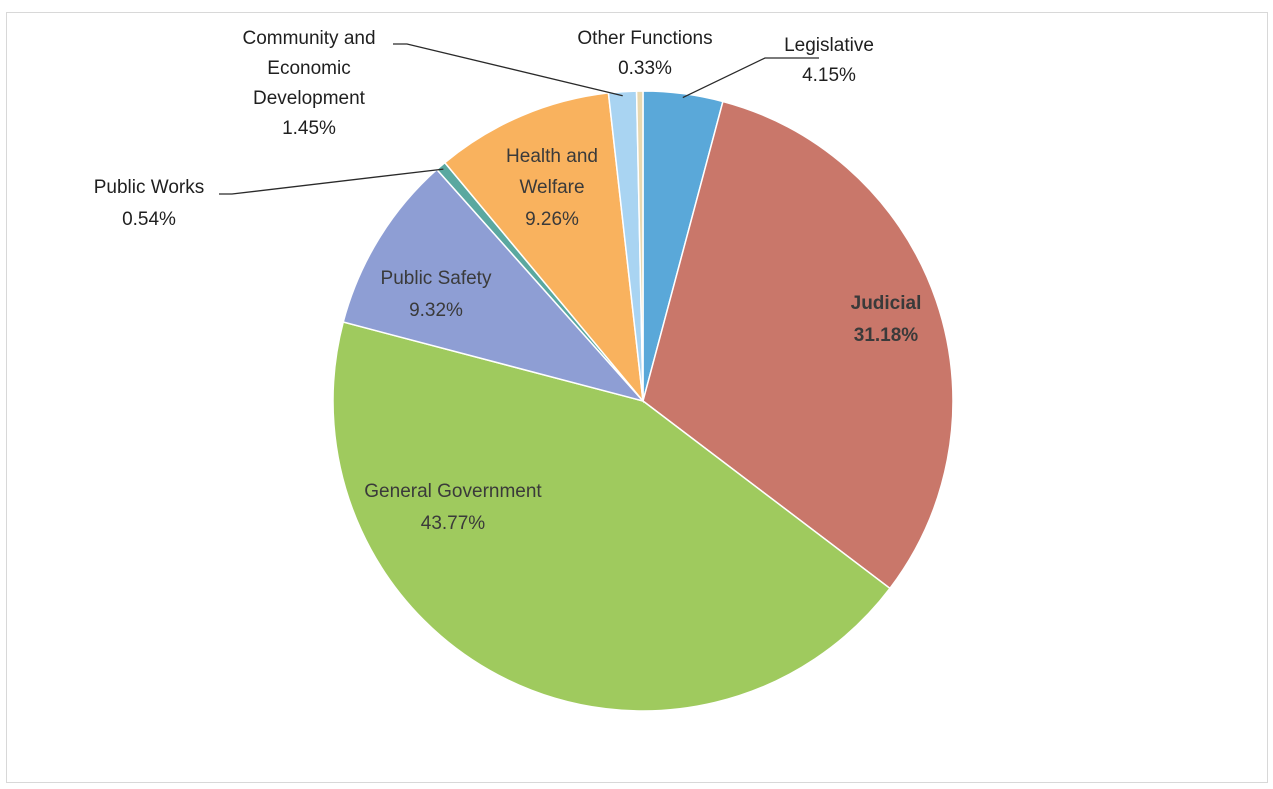 The height and width of the screenshot is (789, 1273). Describe the element at coordinates (551, 187) in the screenshot. I see `slice-label-health-and-welfare-line-2: Welfare` at that location.